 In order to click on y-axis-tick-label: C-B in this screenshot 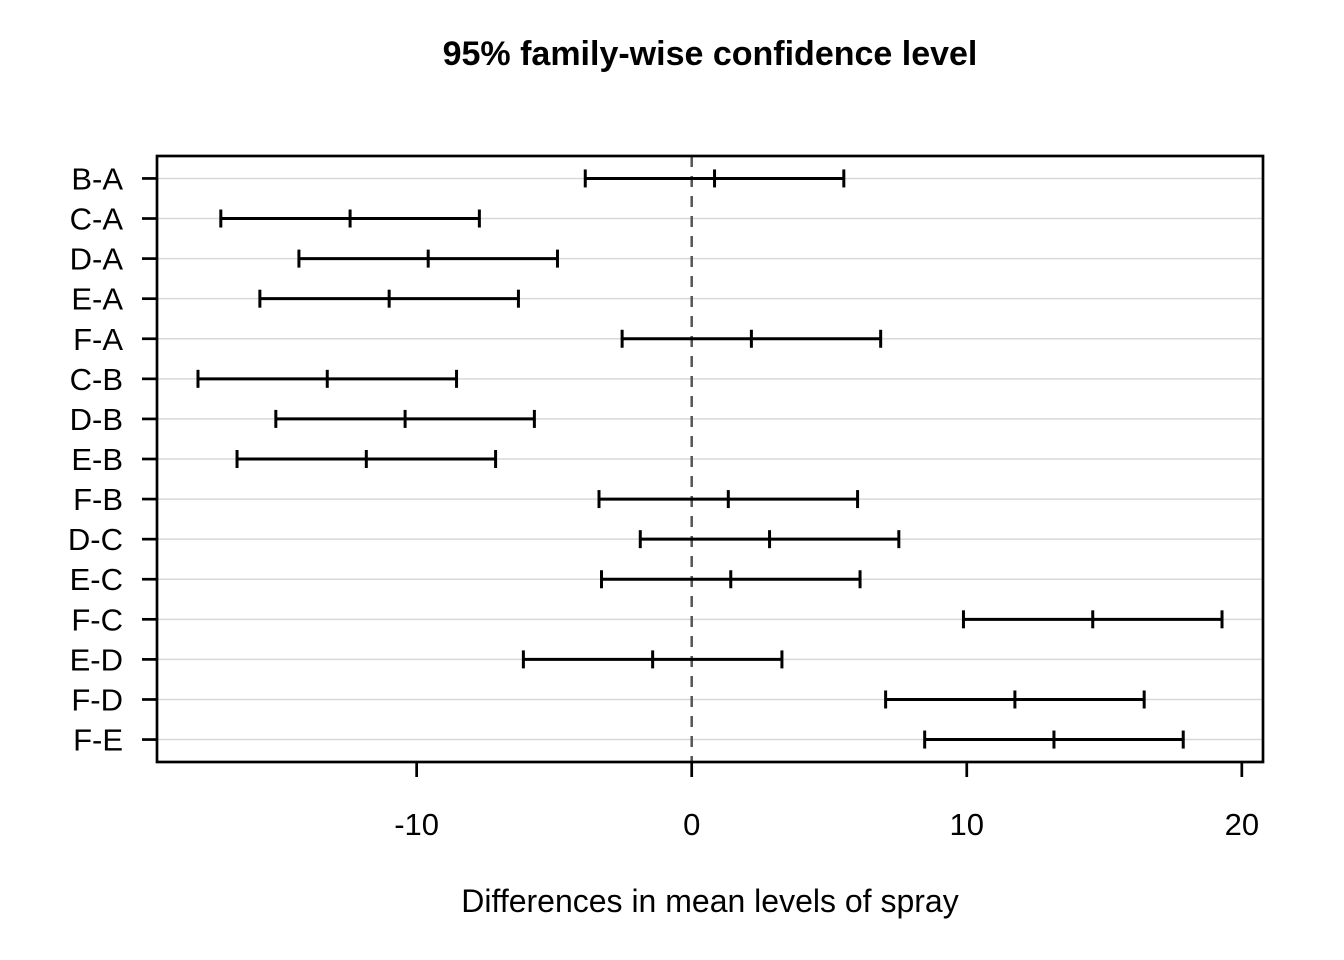, I will do `click(96, 379)`.